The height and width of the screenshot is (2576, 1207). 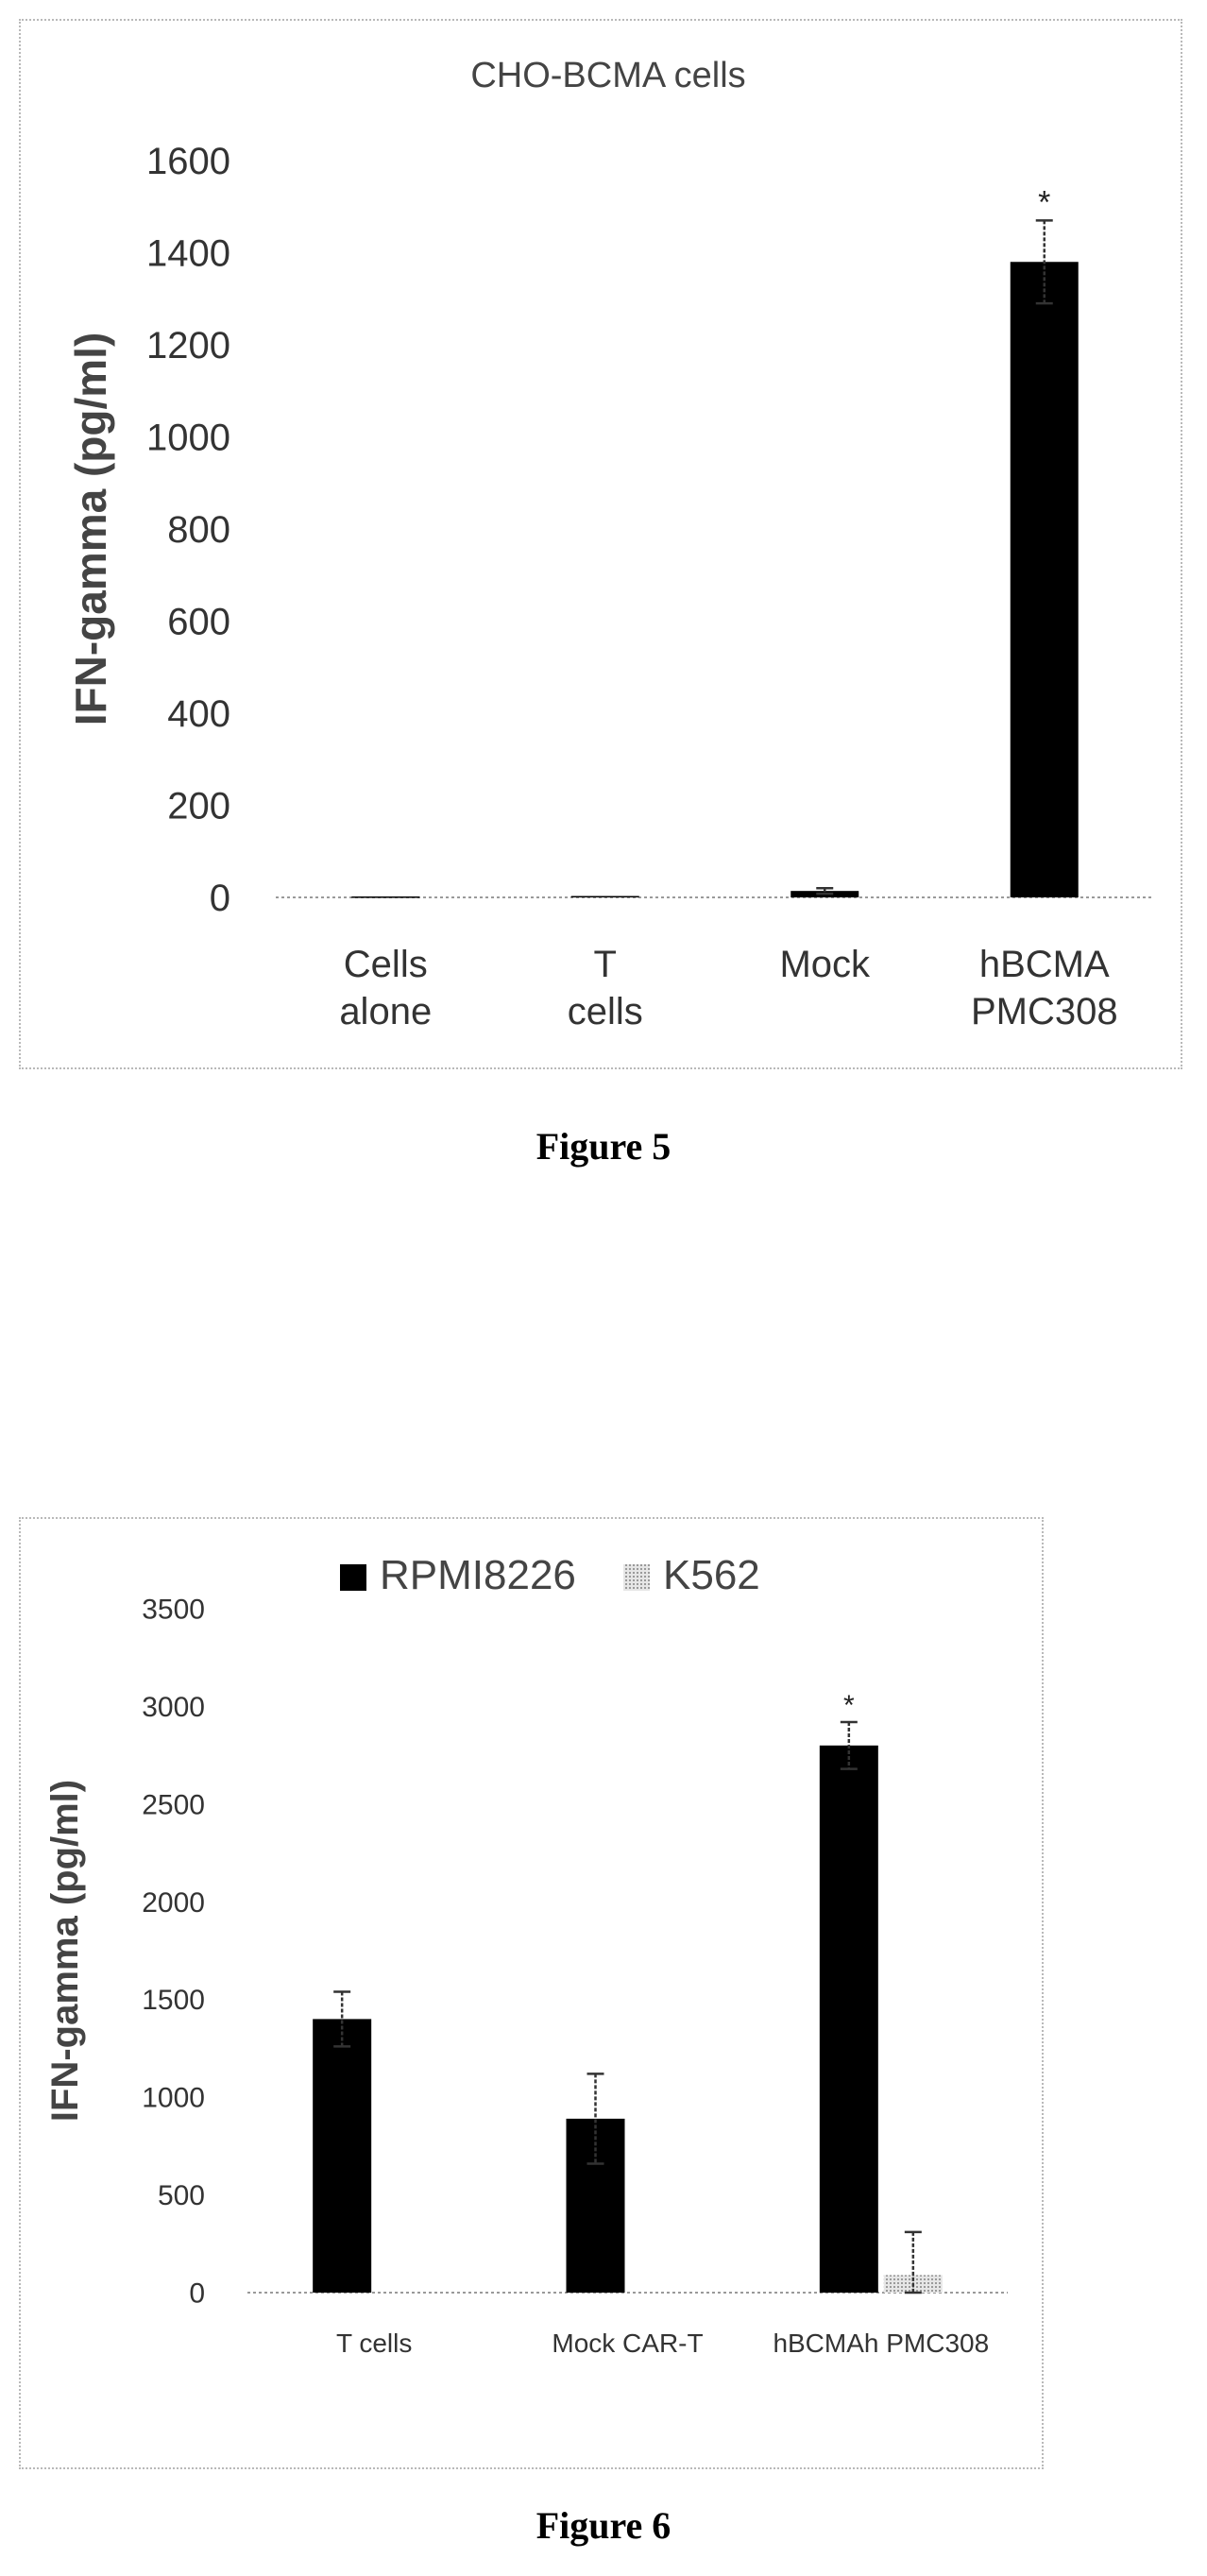 I want to click on category-label: Mock, so click(x=825, y=964).